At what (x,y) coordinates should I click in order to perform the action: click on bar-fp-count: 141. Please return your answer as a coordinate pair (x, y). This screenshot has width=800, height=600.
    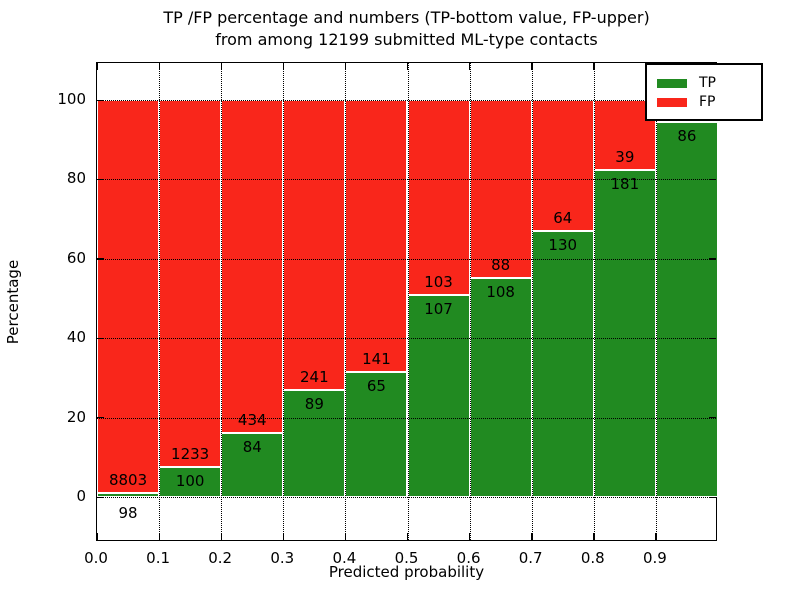
    Looking at the image, I should click on (376, 358).